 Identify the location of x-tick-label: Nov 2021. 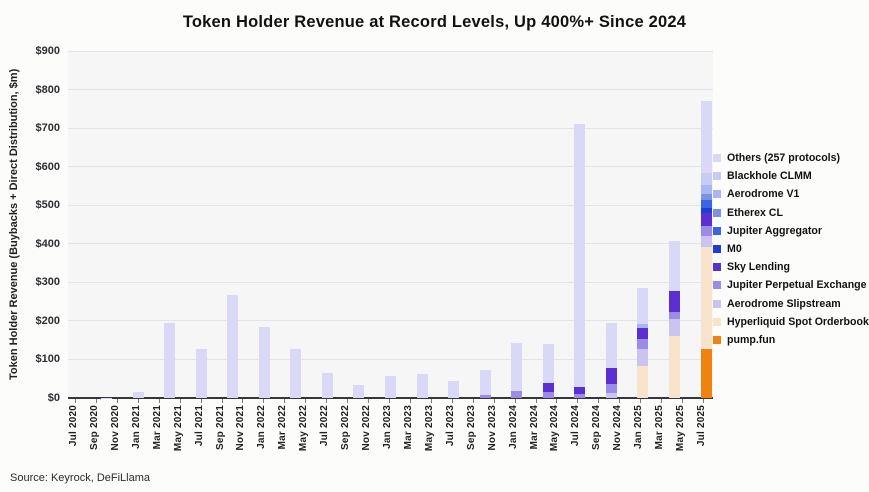
(241, 428).